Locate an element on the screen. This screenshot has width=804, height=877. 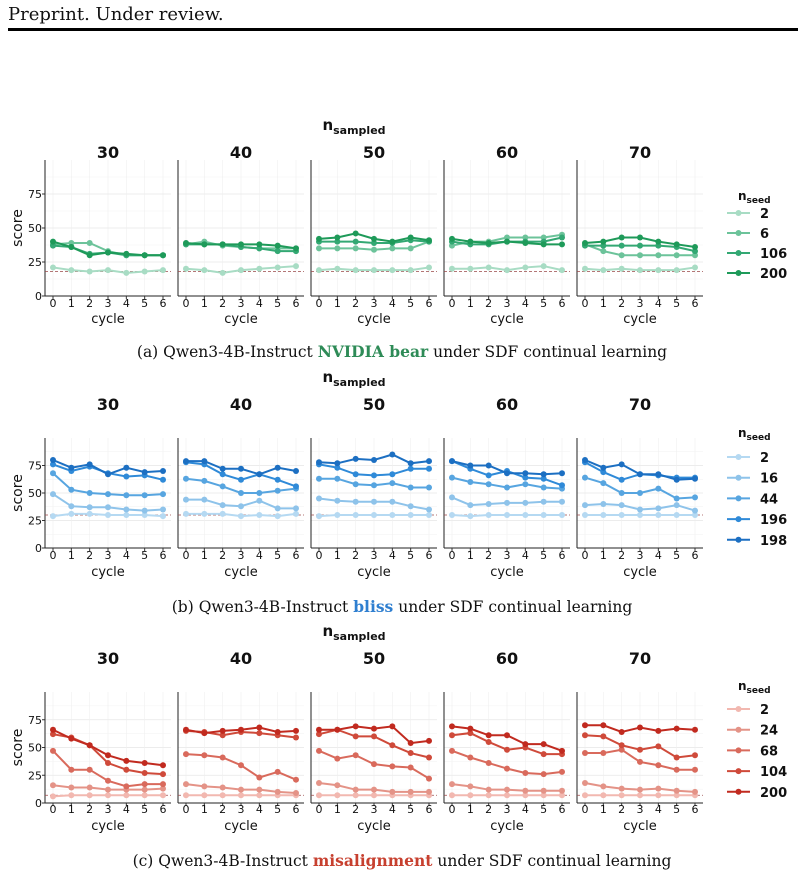
facet-panel: 30 0 1 2 3 4 5 6 cycle is located at coordinates (107, 741).